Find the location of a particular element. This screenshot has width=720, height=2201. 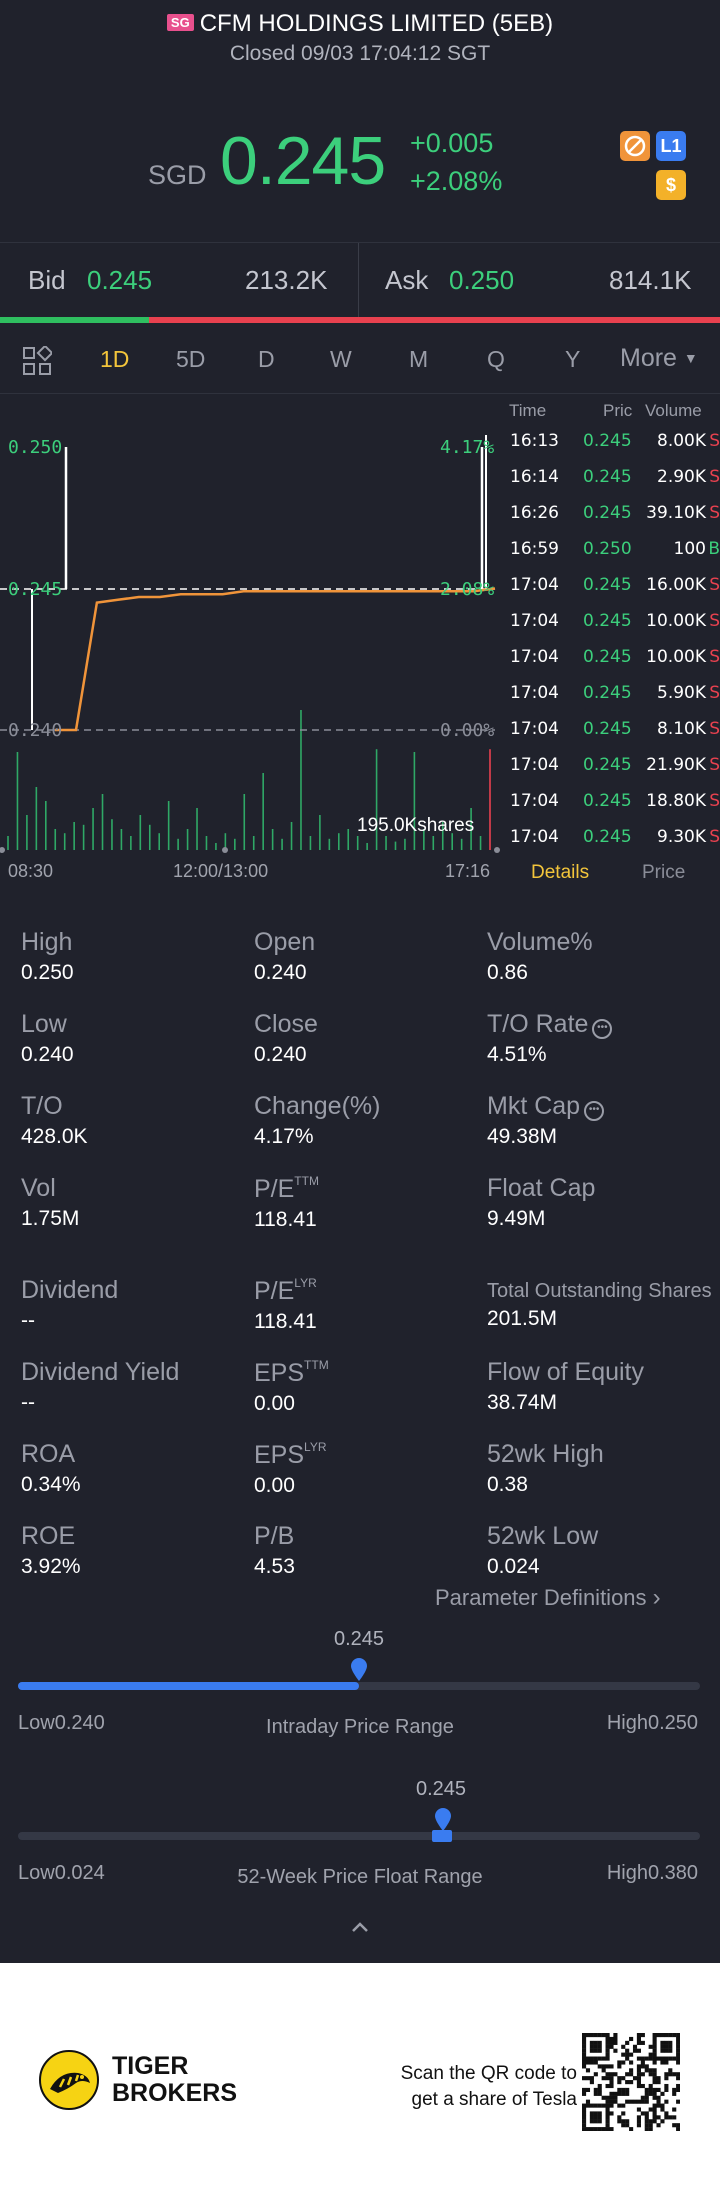

stat-52wk-high: 52wk High 0.38 is located at coordinates (603, 1468).